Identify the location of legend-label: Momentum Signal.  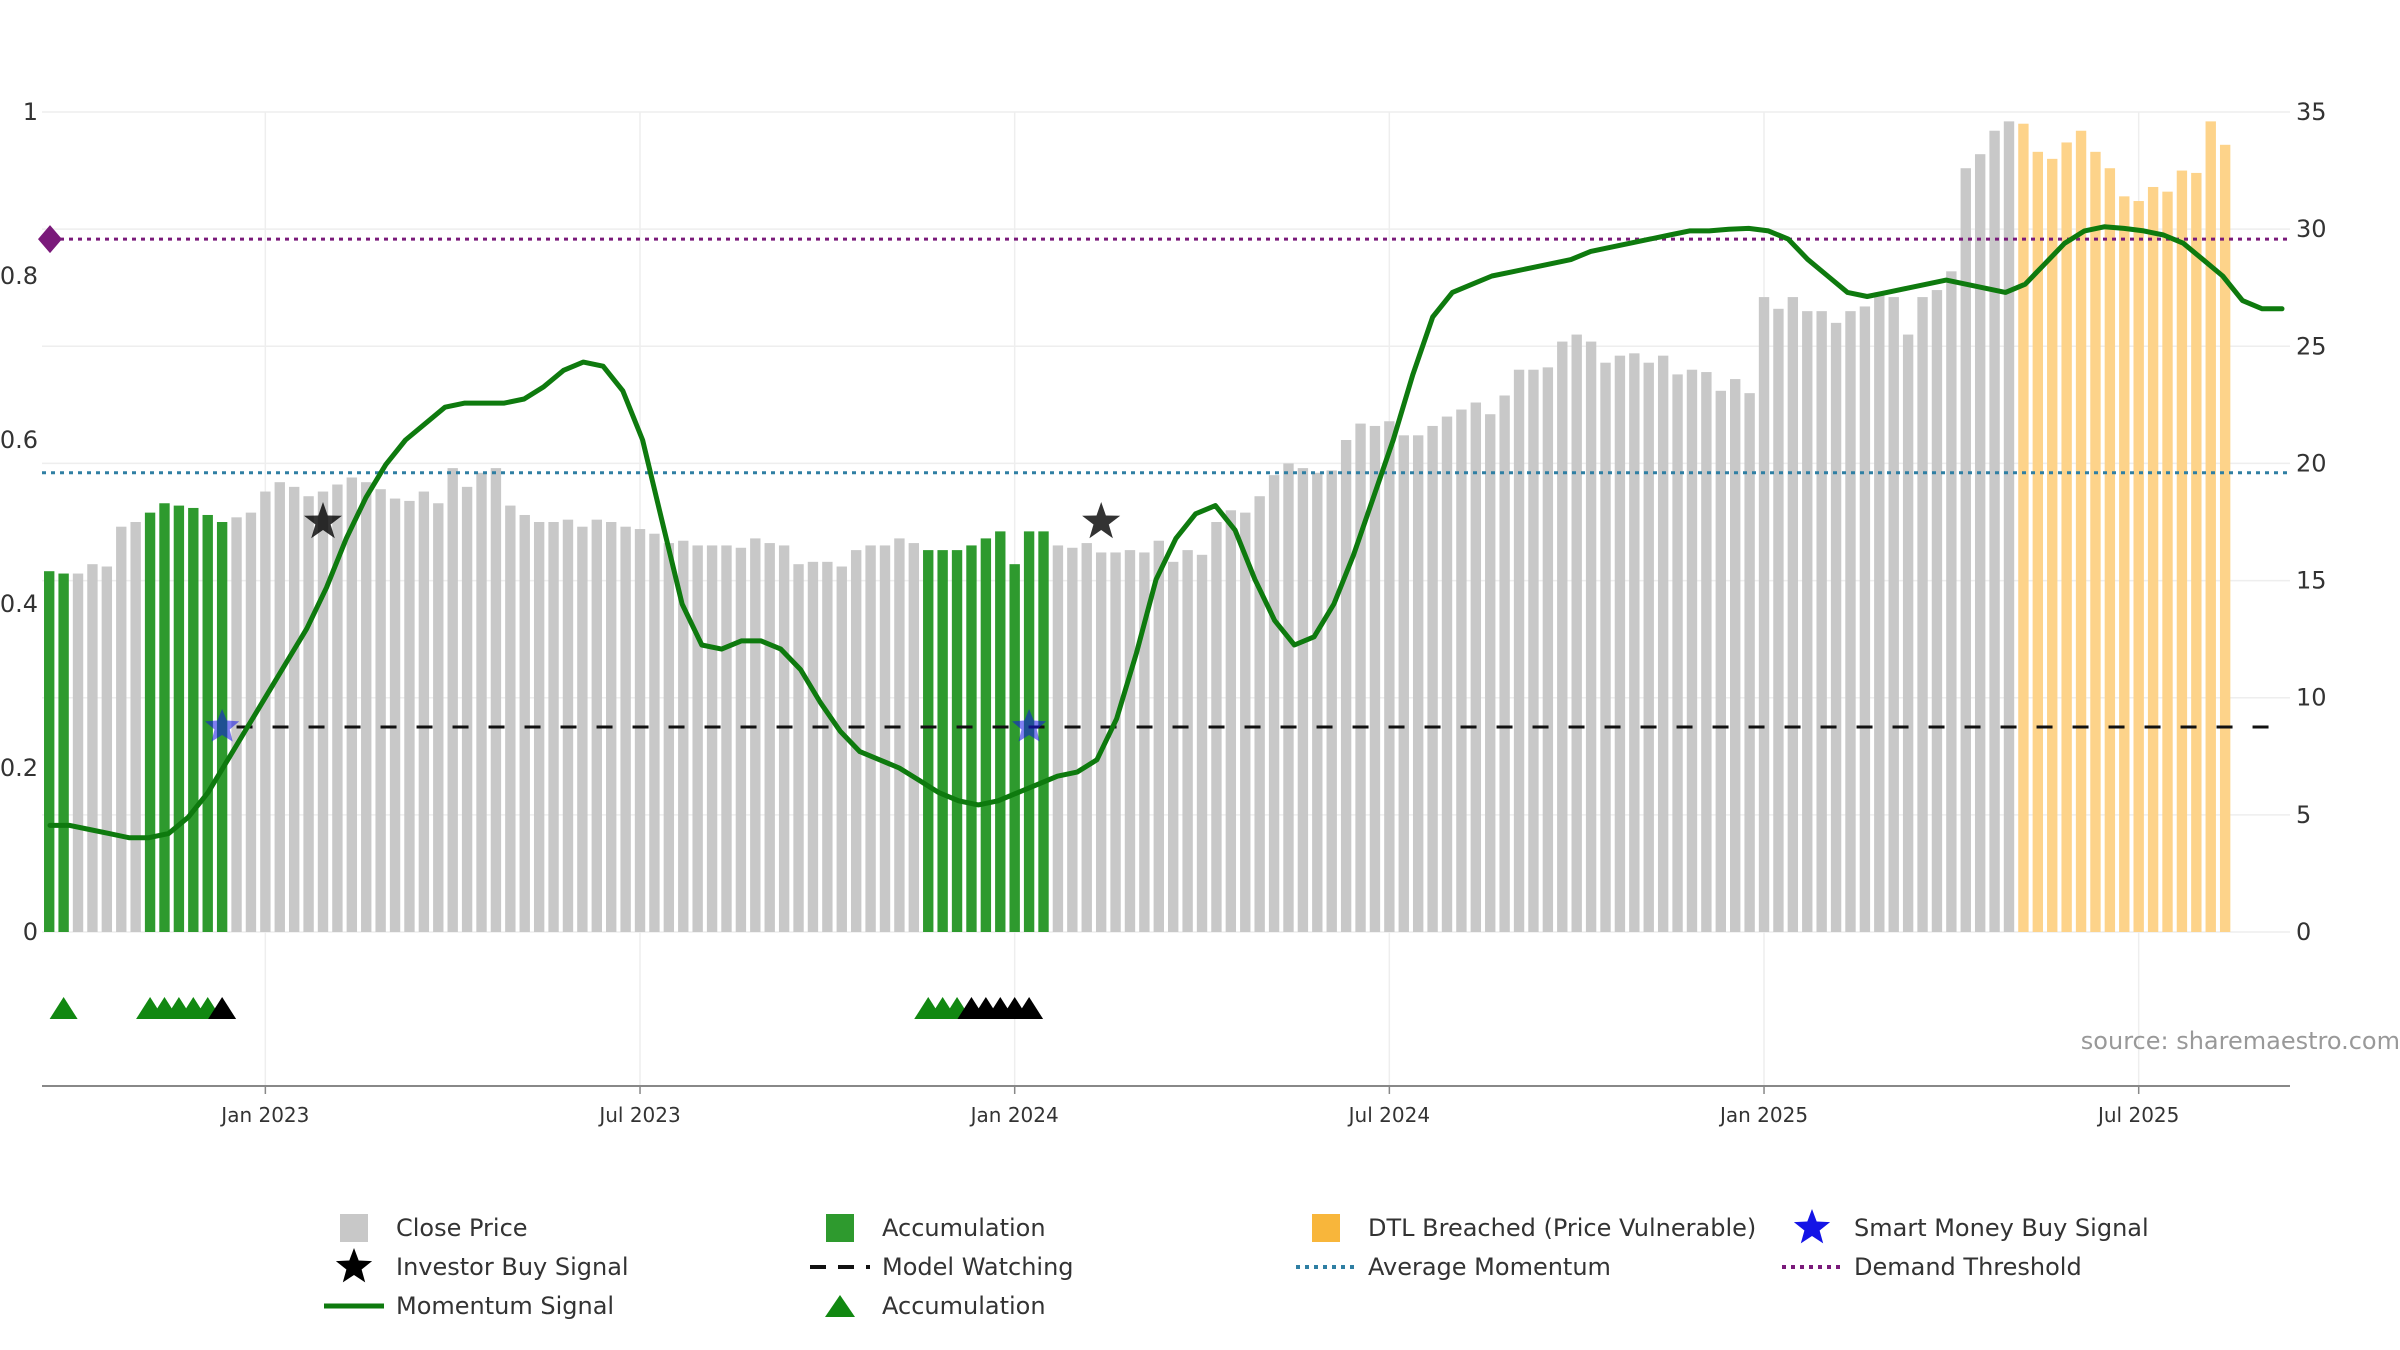
(505, 1306).